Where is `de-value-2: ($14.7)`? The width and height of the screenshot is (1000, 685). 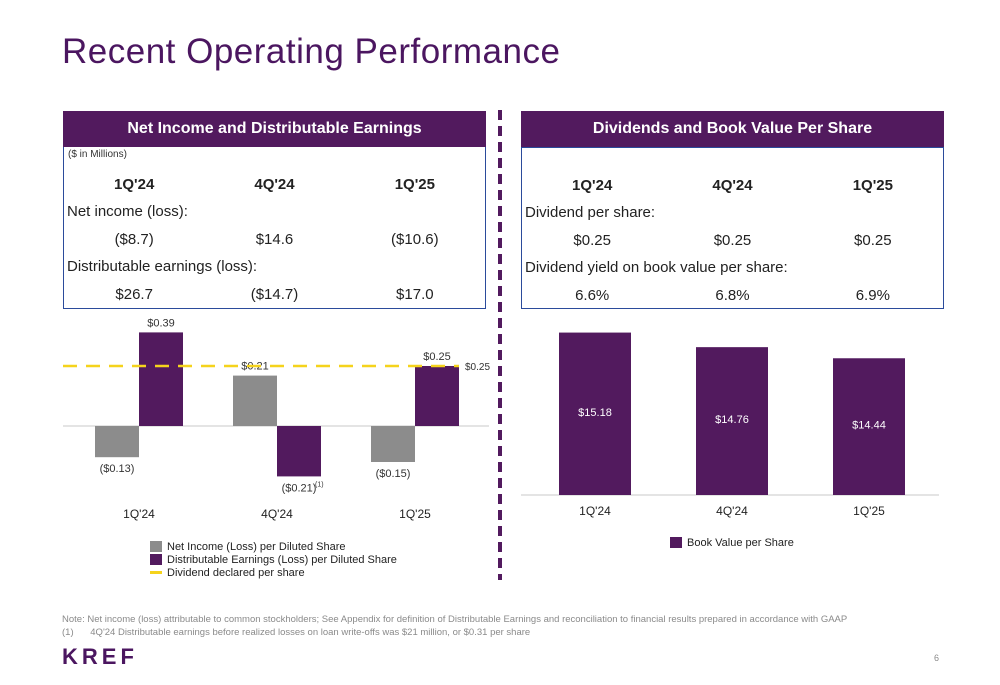 de-value-2: ($14.7) is located at coordinates (274, 294).